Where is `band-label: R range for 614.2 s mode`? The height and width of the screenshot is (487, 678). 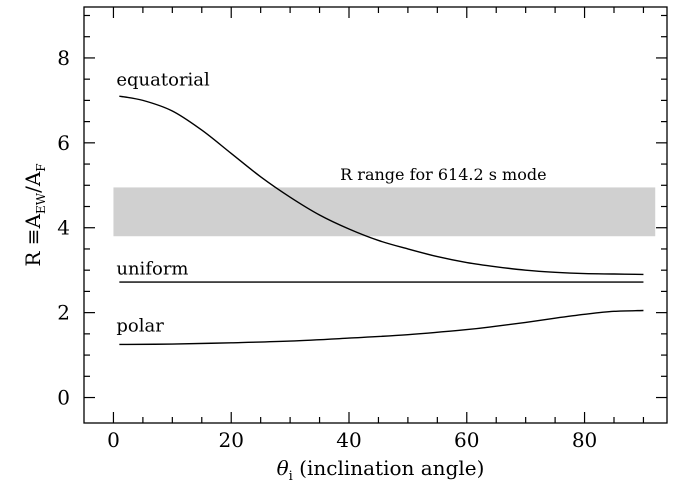
band-label: R range for 614.2 s mode is located at coordinates (443, 174).